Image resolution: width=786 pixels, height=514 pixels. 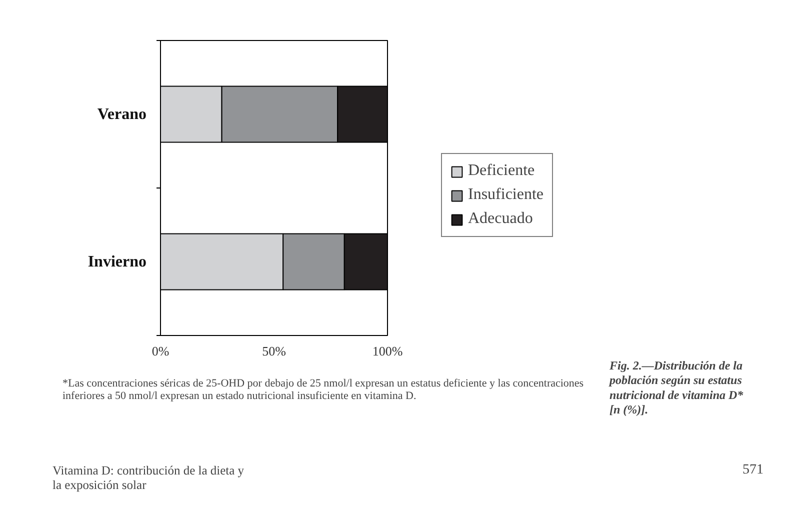 What do you see at coordinates (274, 351) in the screenshot?
I see `x-tick-label: 50%` at bounding box center [274, 351].